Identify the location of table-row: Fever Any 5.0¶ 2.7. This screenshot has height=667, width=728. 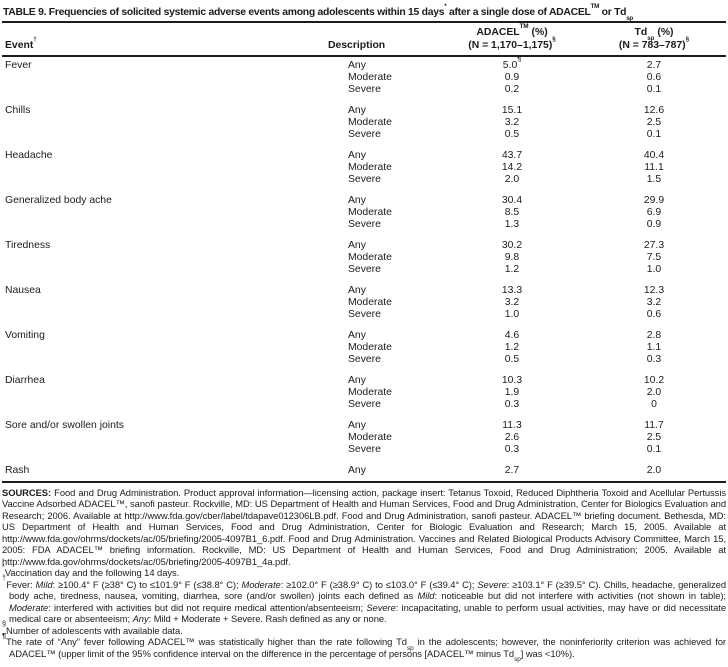
(364, 64).